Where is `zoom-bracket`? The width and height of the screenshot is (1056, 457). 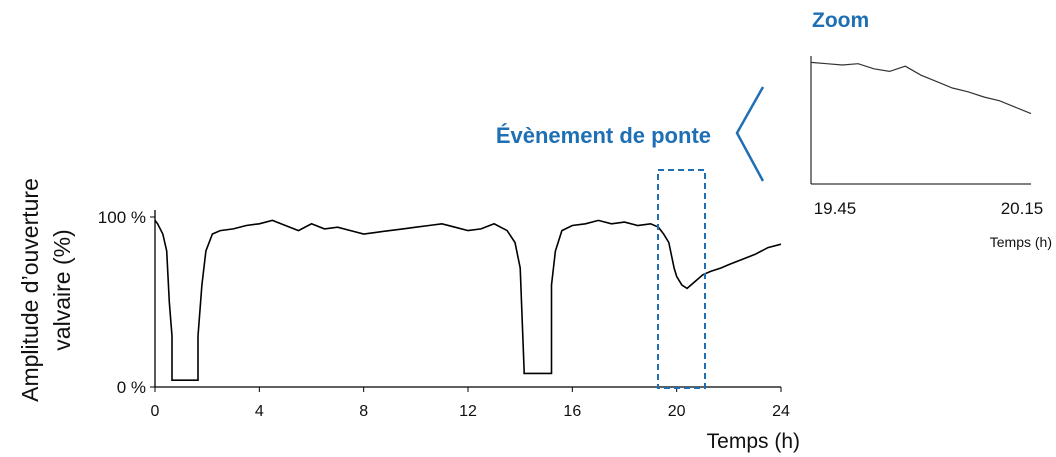
zoom-bracket is located at coordinates (750, 134).